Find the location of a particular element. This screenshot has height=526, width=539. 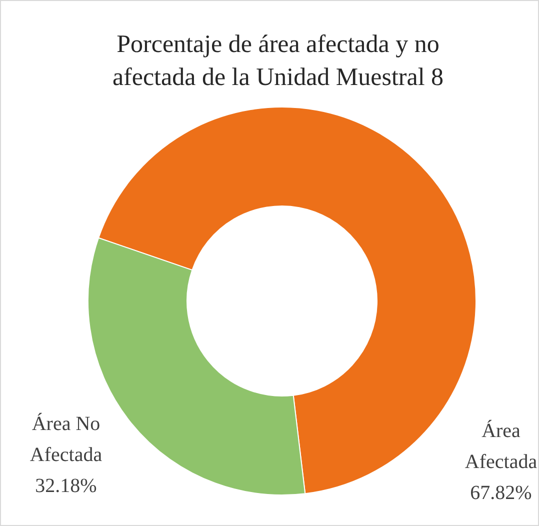

slice-label: Área Afectada is located at coordinates (501, 446).